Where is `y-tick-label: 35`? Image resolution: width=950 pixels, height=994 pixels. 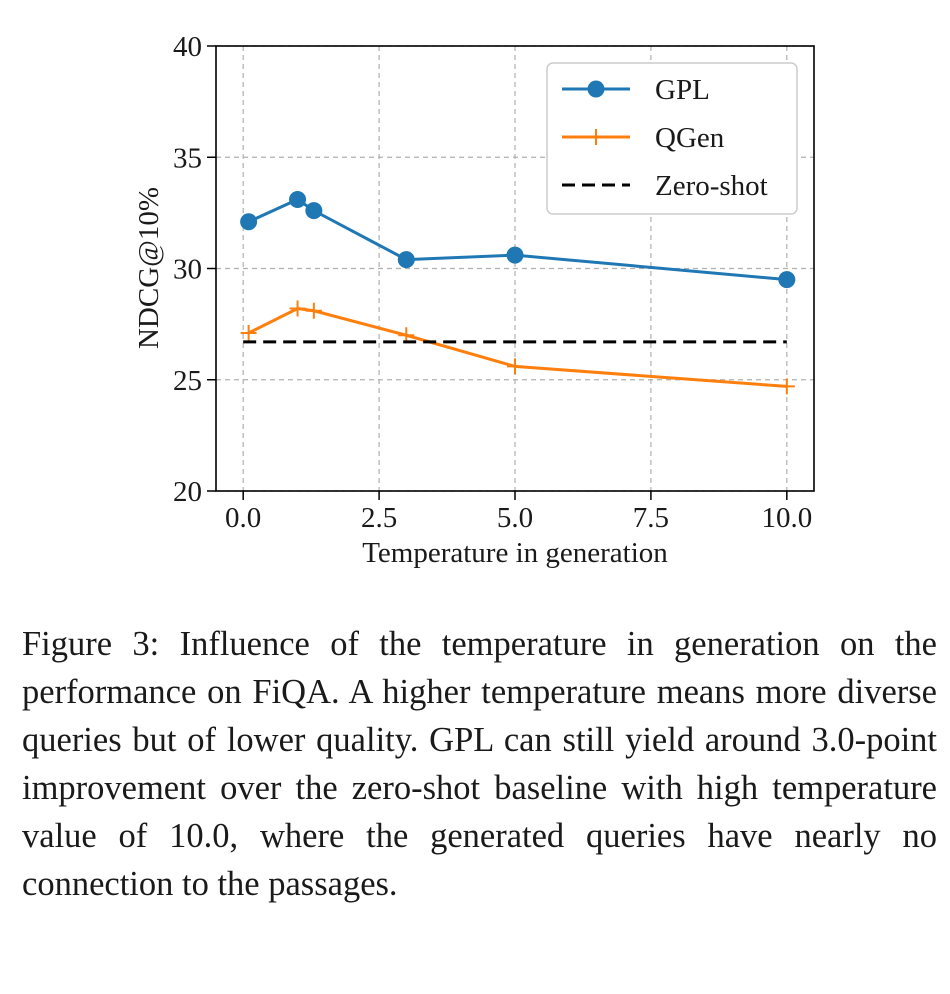 y-tick-label: 35 is located at coordinates (187, 158).